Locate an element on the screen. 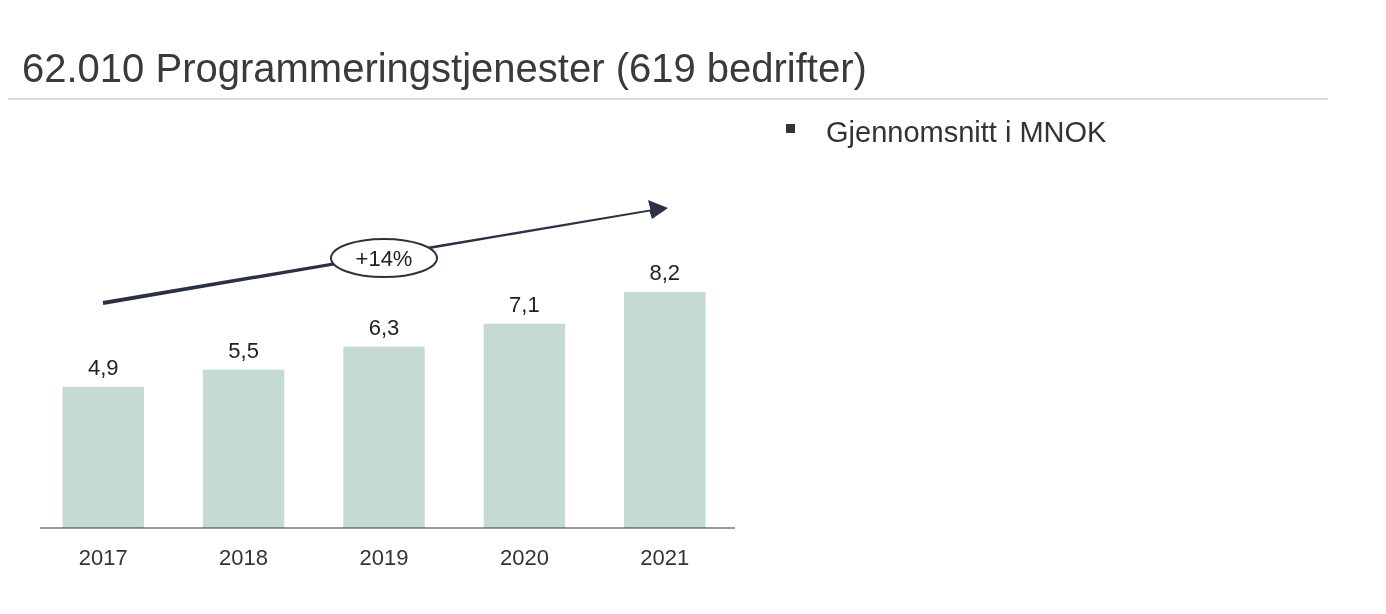 This screenshot has width=1386, height=614. data-label: 7,1 is located at coordinates (524, 304).